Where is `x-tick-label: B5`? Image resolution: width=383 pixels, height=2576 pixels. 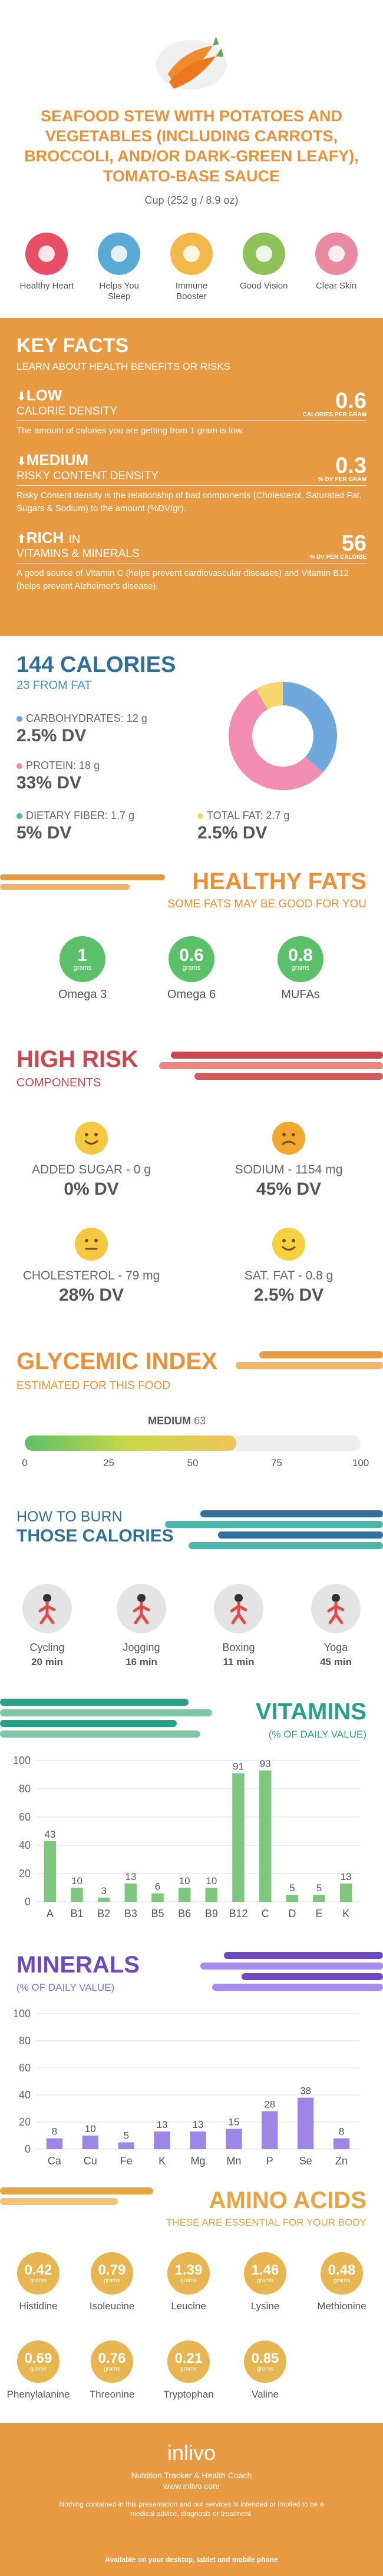 x-tick-label: B5 is located at coordinates (158, 1913).